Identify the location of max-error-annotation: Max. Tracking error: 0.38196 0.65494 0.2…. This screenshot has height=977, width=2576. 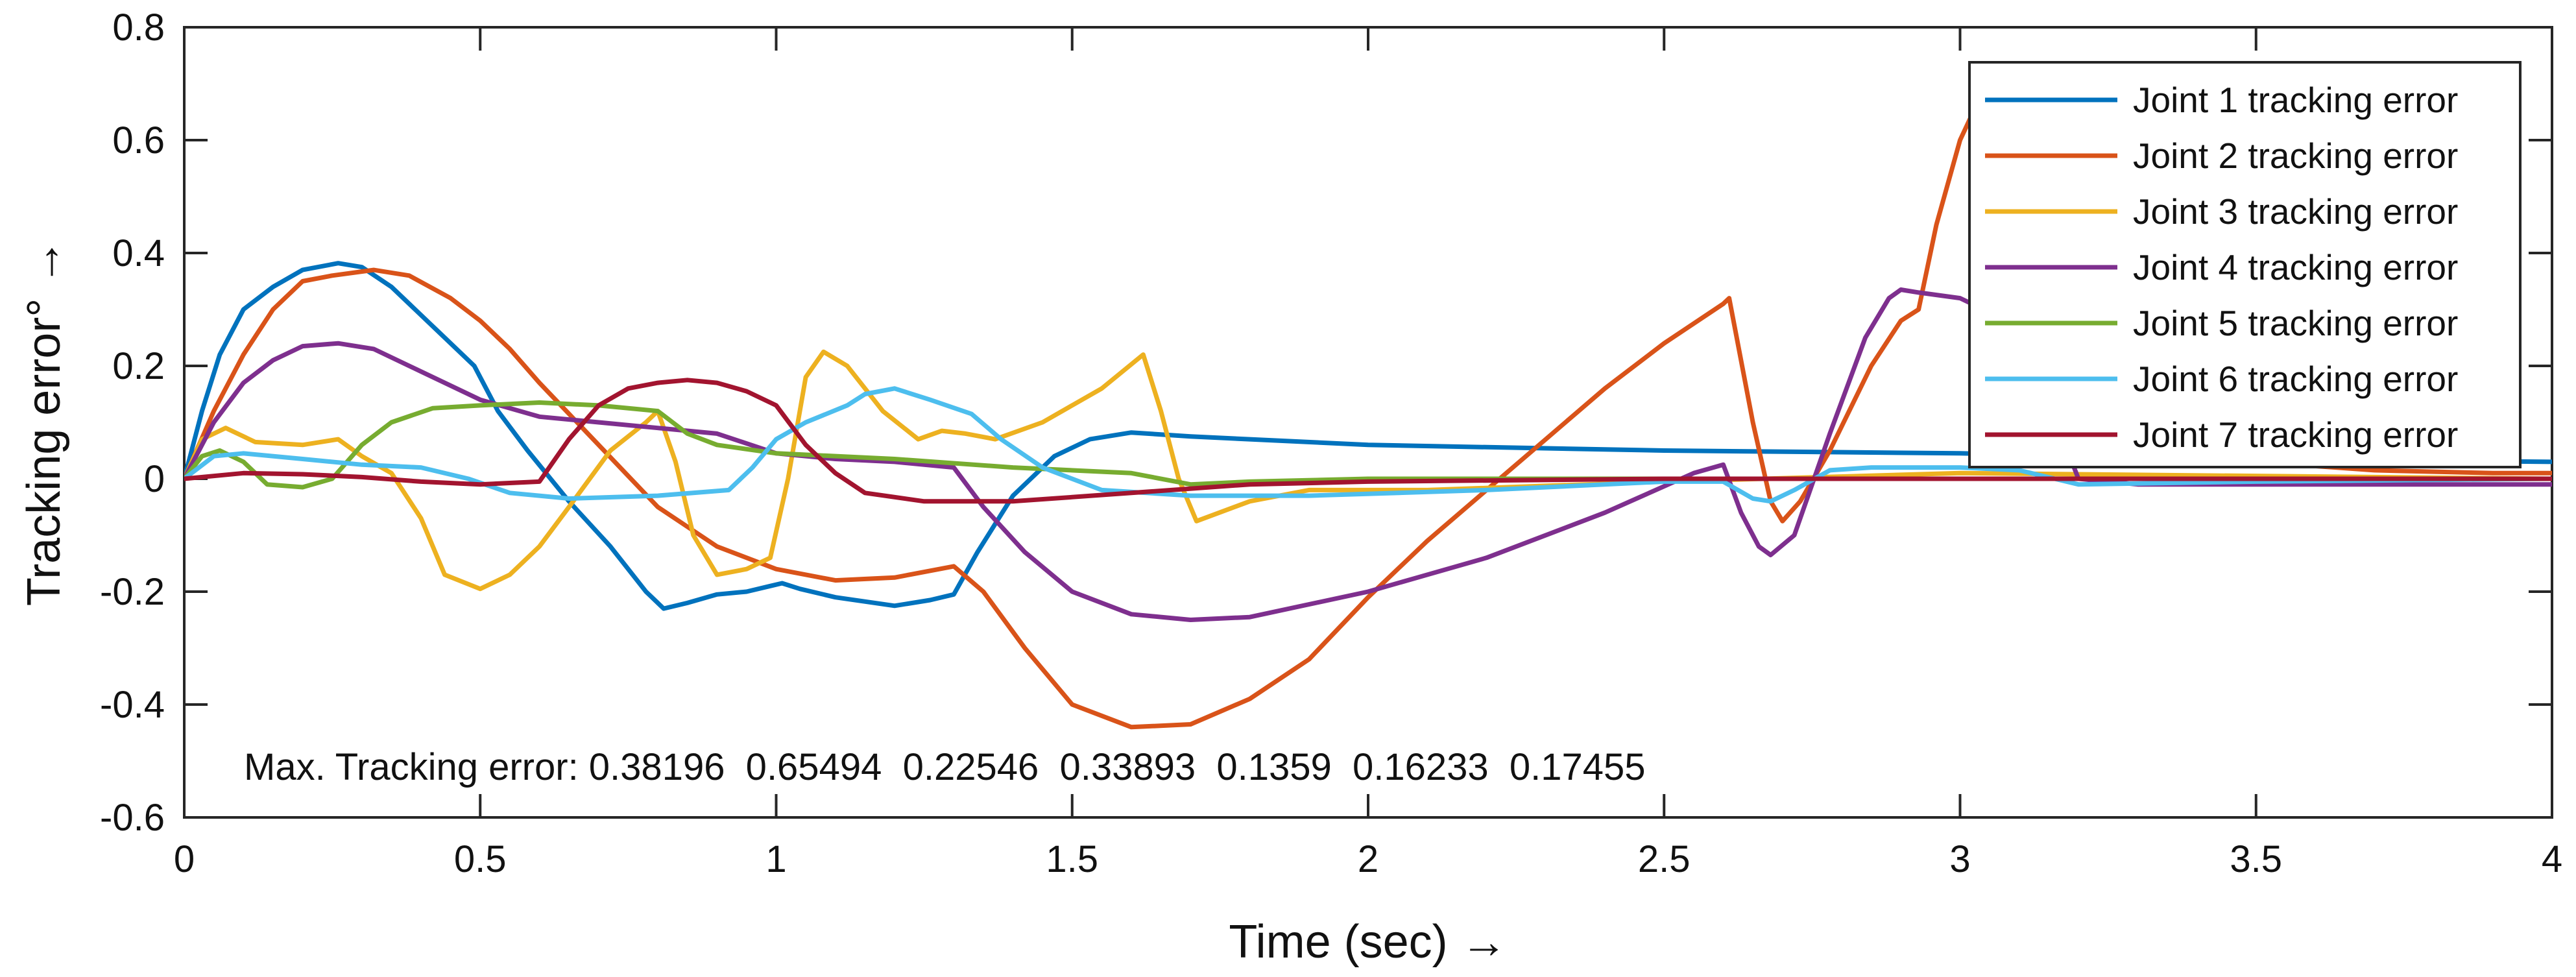
(945, 767).